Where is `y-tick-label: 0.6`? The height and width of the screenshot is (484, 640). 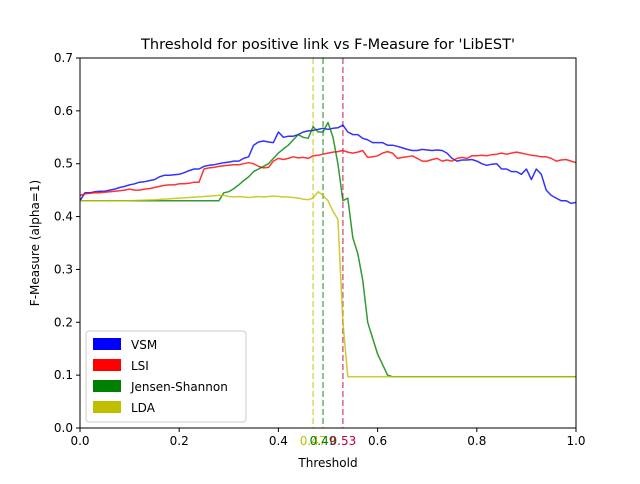
y-tick-label: 0.6 is located at coordinates (63, 111).